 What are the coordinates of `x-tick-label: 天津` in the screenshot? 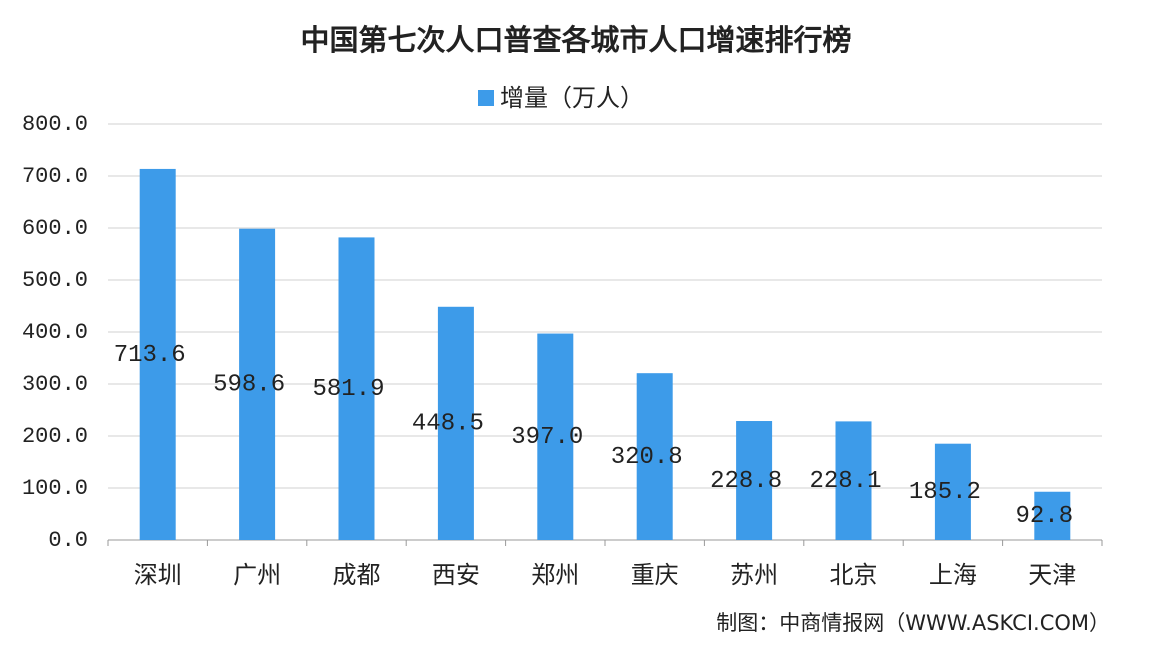 It's located at (1052, 575).